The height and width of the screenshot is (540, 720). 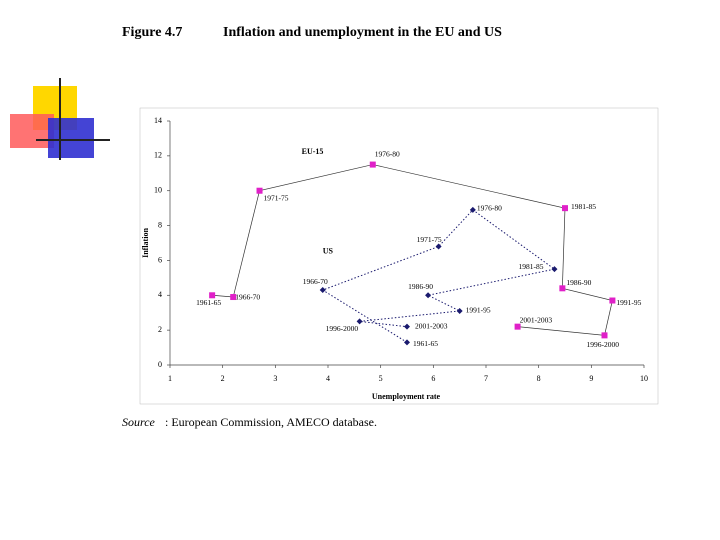 I want to click on x-tick-label: 1, so click(x=170, y=378).